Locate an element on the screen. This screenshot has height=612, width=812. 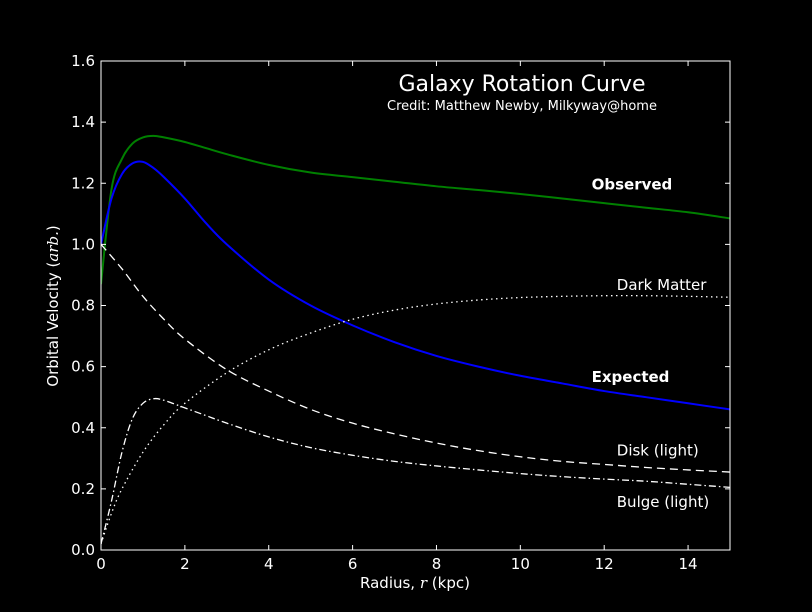
annotation-dark-matter: Dark Matter is located at coordinates (662, 285).